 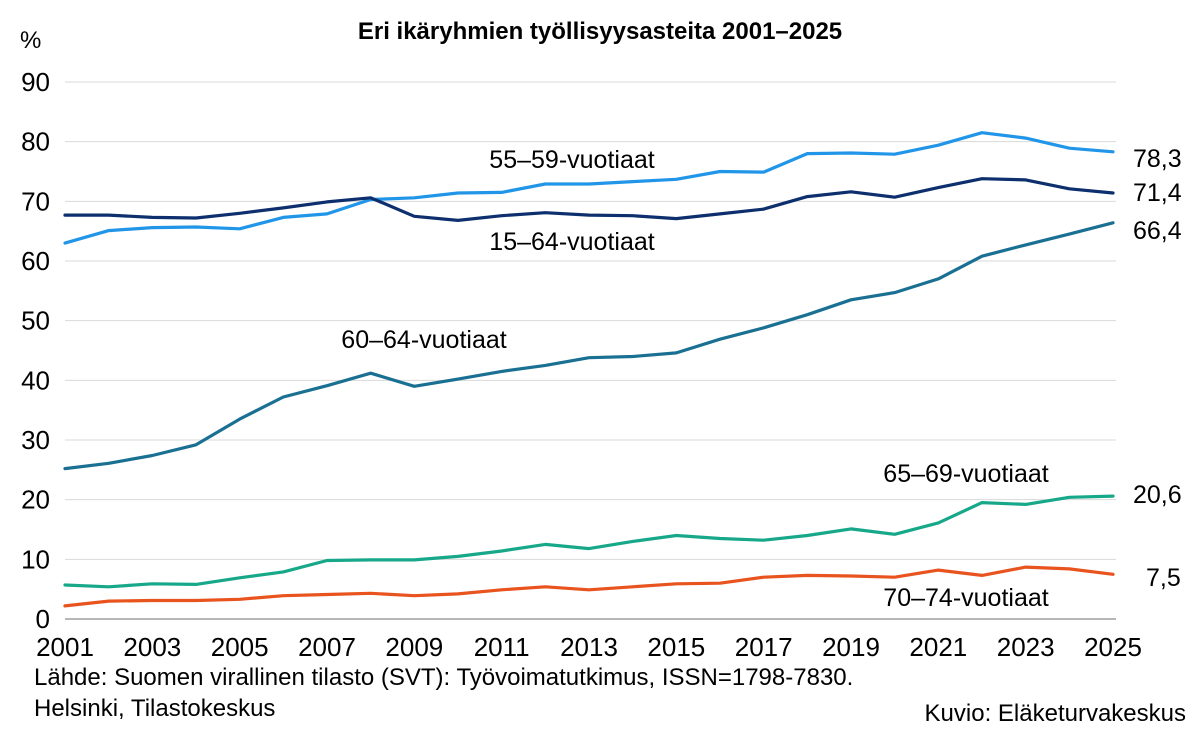 What do you see at coordinates (35, 142) in the screenshot?
I see `y-tick-label: 80` at bounding box center [35, 142].